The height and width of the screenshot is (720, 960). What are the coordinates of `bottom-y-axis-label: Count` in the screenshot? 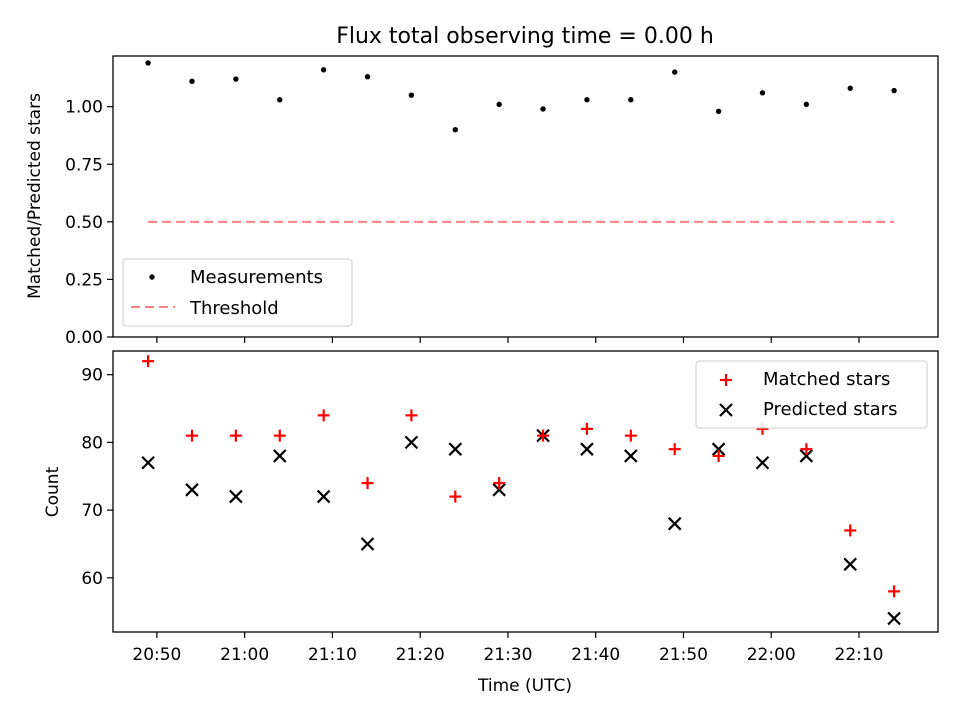 It's located at (53, 491).